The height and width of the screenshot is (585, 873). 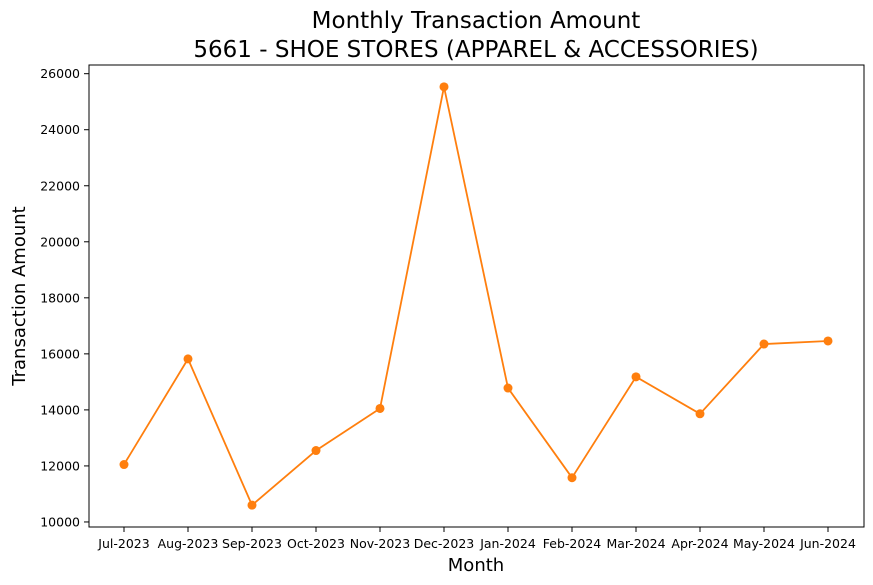 I want to click on x-tick-label: Nov-2023, so click(x=380, y=543).